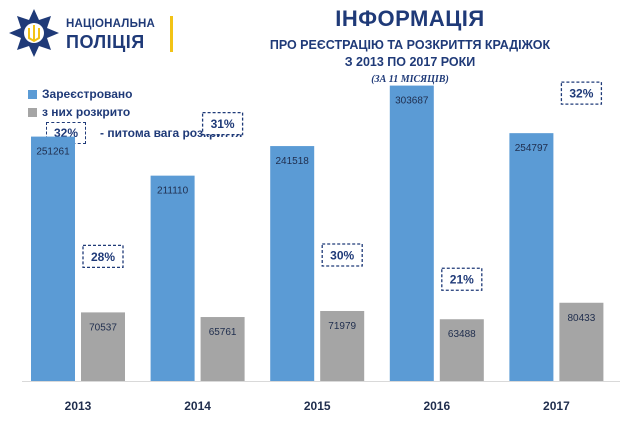  I want to click on x-tick-label-2017: 2017, so click(556, 406).